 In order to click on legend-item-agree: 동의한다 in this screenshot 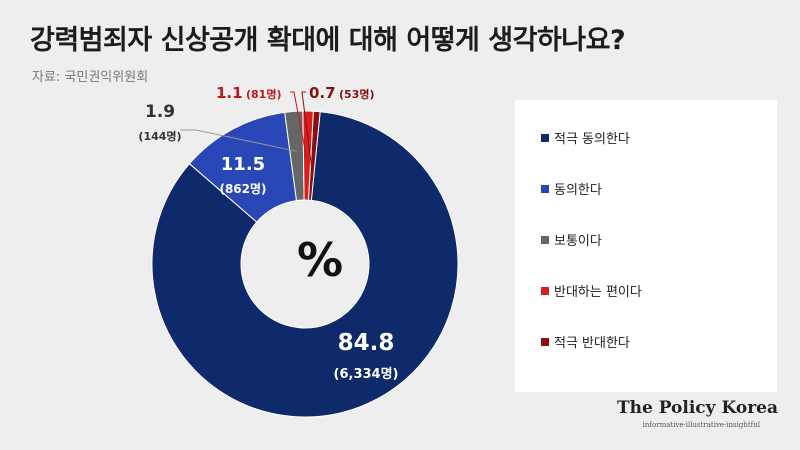, I will do `click(571, 188)`.